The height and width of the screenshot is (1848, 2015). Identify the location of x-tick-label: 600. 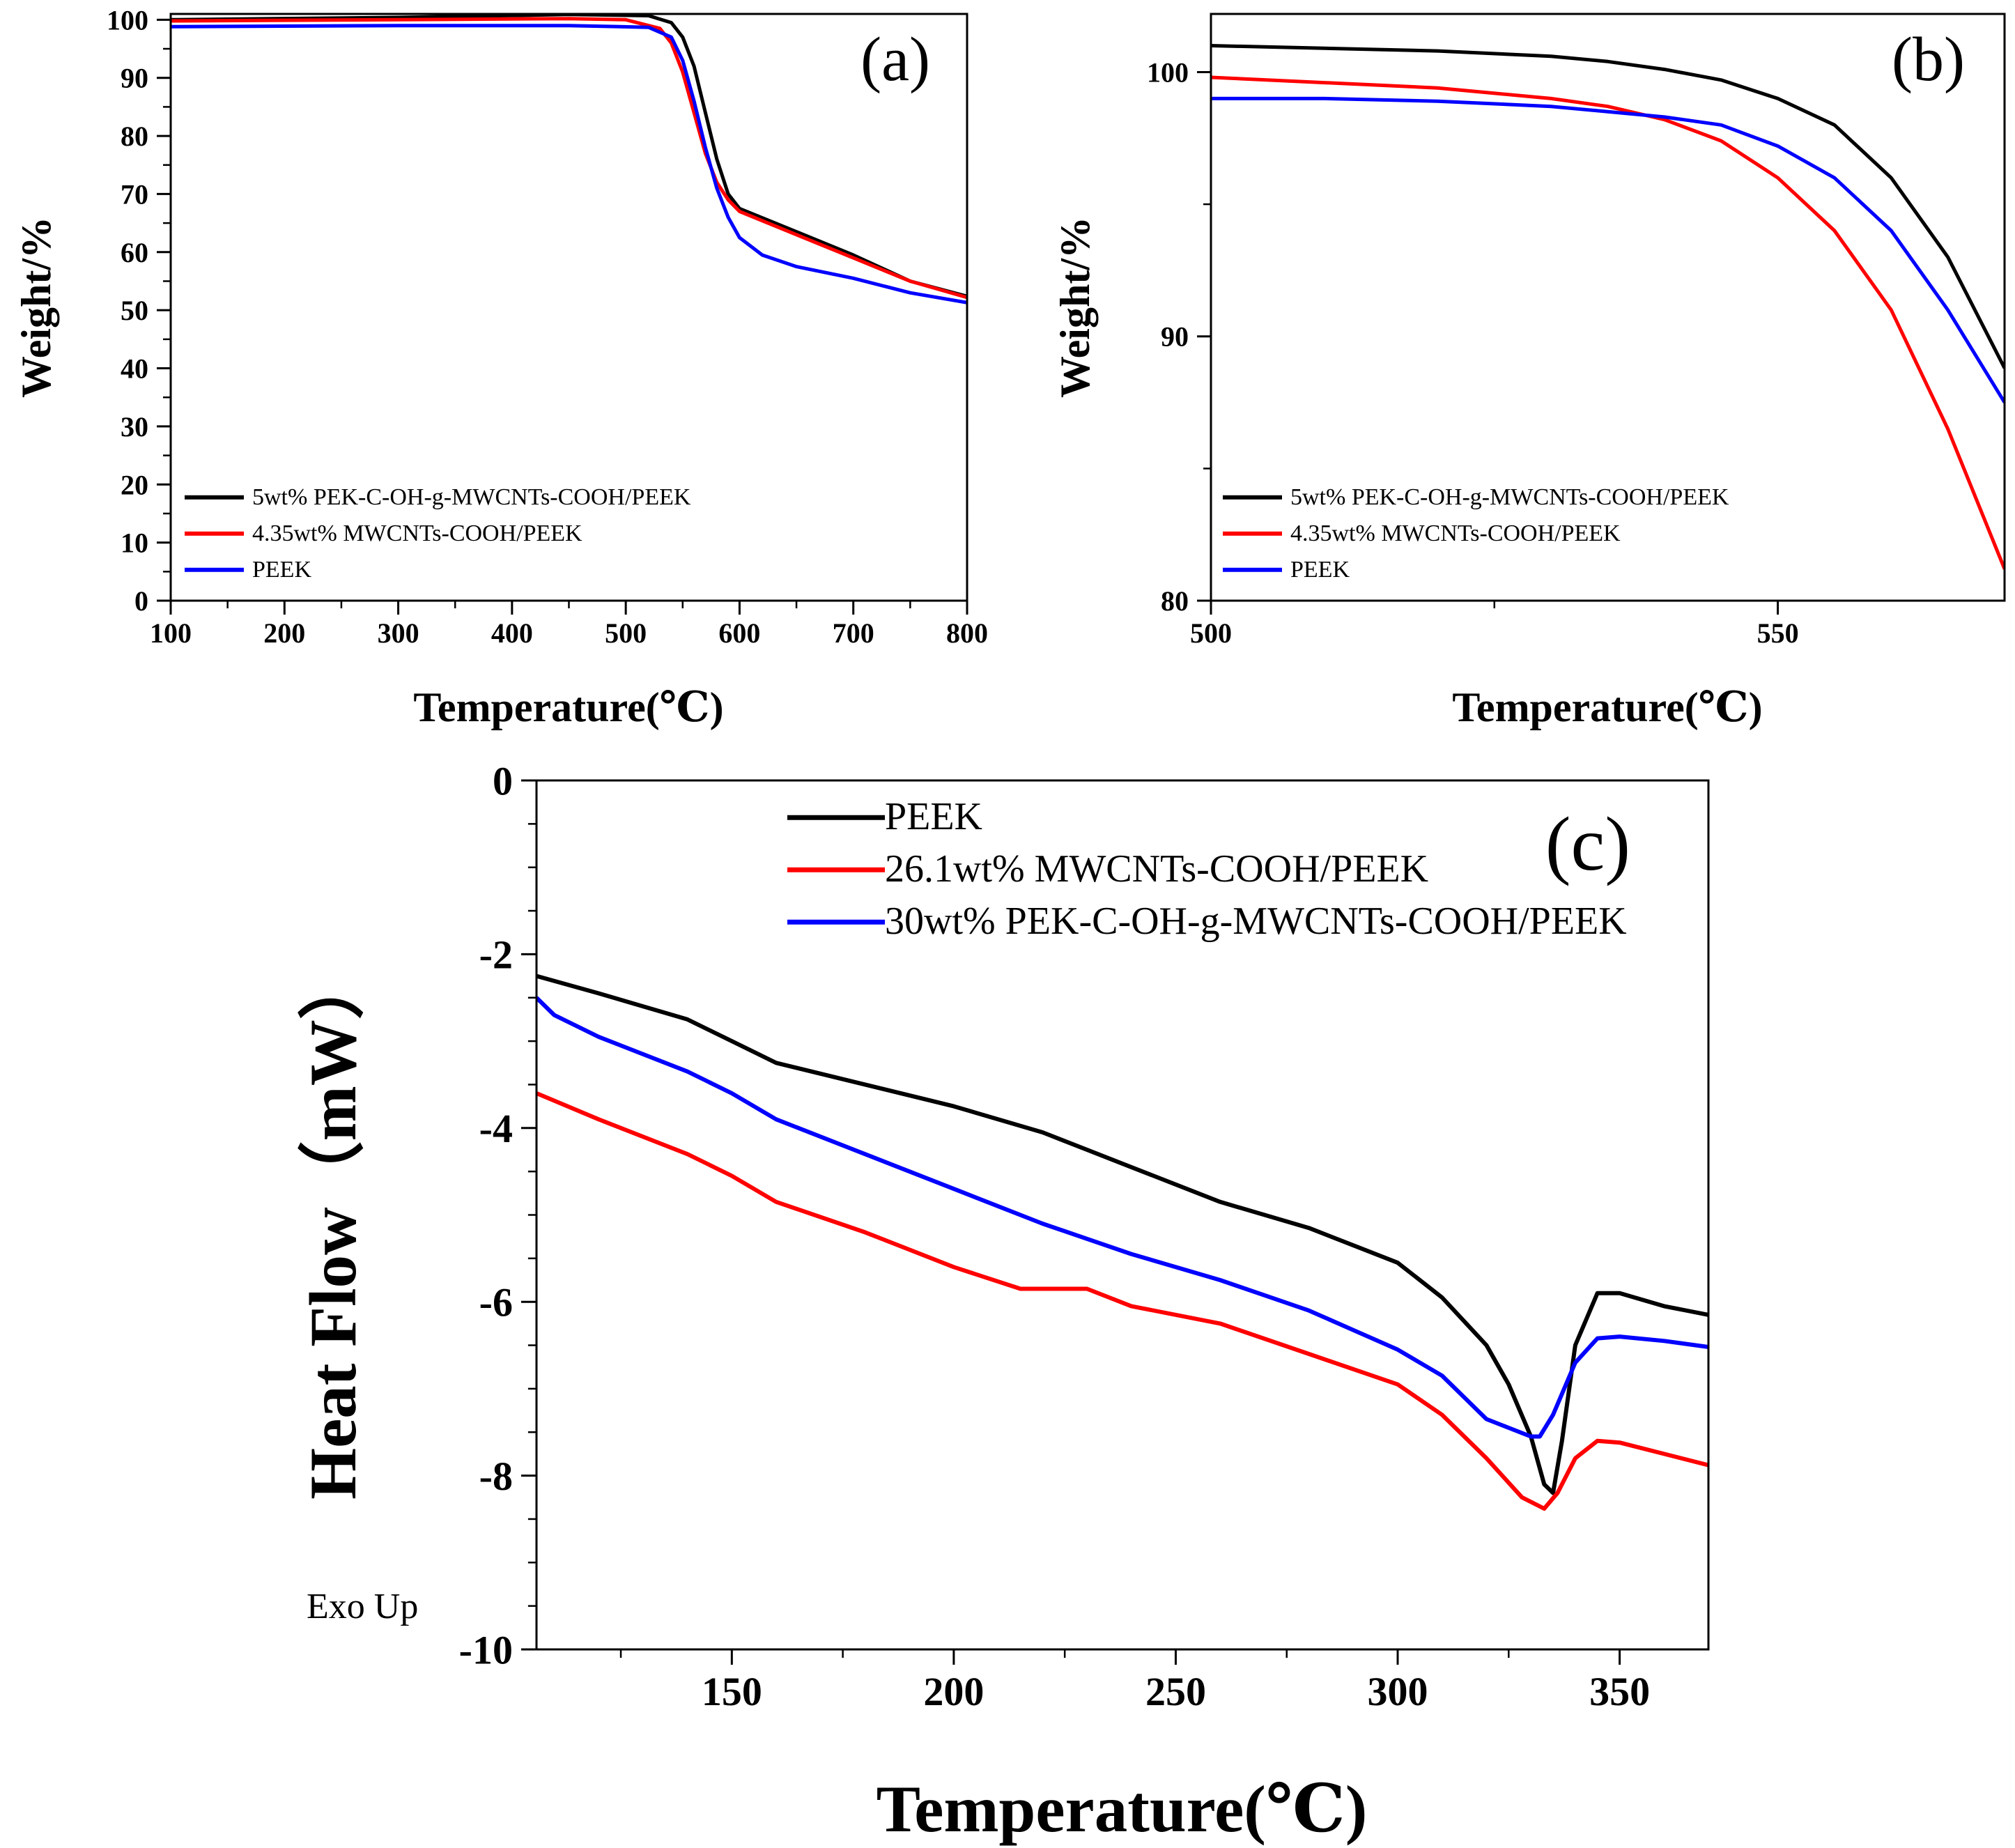
(739, 633).